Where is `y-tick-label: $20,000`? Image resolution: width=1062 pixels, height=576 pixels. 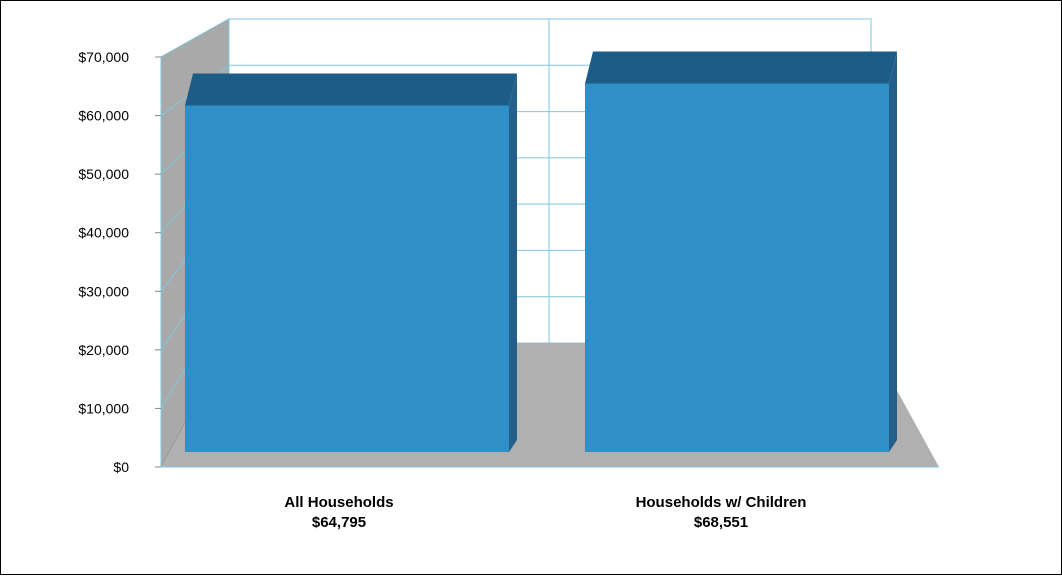 y-tick-label: $20,000 is located at coordinates (103, 350).